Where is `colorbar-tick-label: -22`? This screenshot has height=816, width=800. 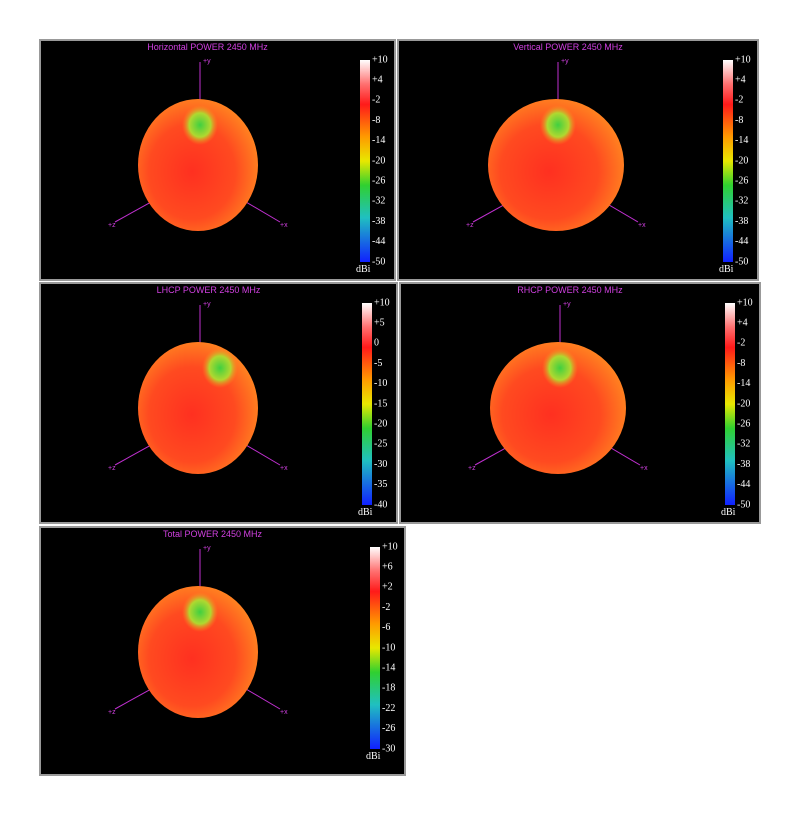
colorbar-tick-label: -22 is located at coordinates (388, 708).